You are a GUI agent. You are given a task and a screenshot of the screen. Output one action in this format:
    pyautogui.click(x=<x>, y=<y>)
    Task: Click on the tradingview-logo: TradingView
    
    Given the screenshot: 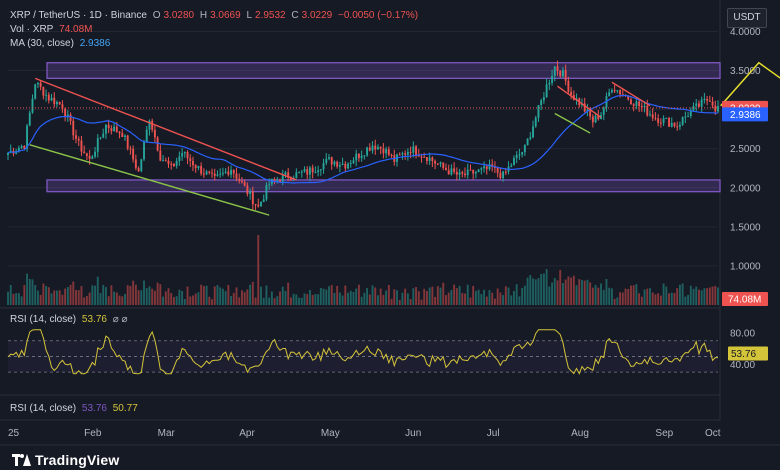 What is the action you would take?
    pyautogui.click(x=65, y=460)
    